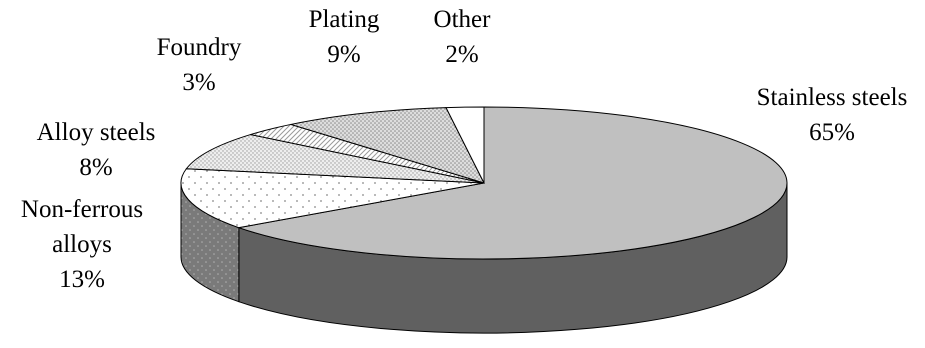 The height and width of the screenshot is (348, 925). What do you see at coordinates (832, 97) in the screenshot?
I see `slice-name-label: Stainless steels` at bounding box center [832, 97].